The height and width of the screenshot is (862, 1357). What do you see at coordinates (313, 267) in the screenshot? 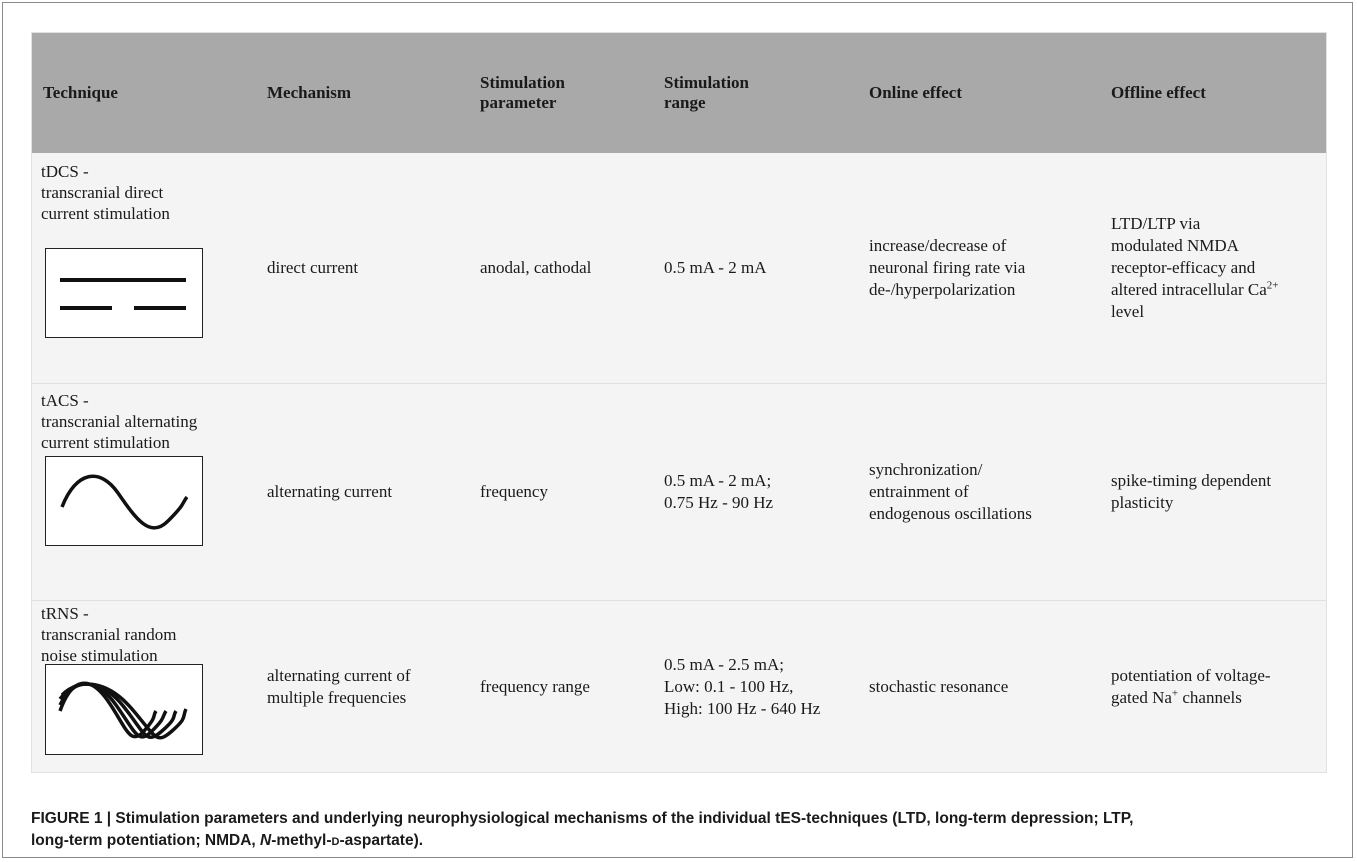
I see `mechanism-cell: direct current` at bounding box center [313, 267].